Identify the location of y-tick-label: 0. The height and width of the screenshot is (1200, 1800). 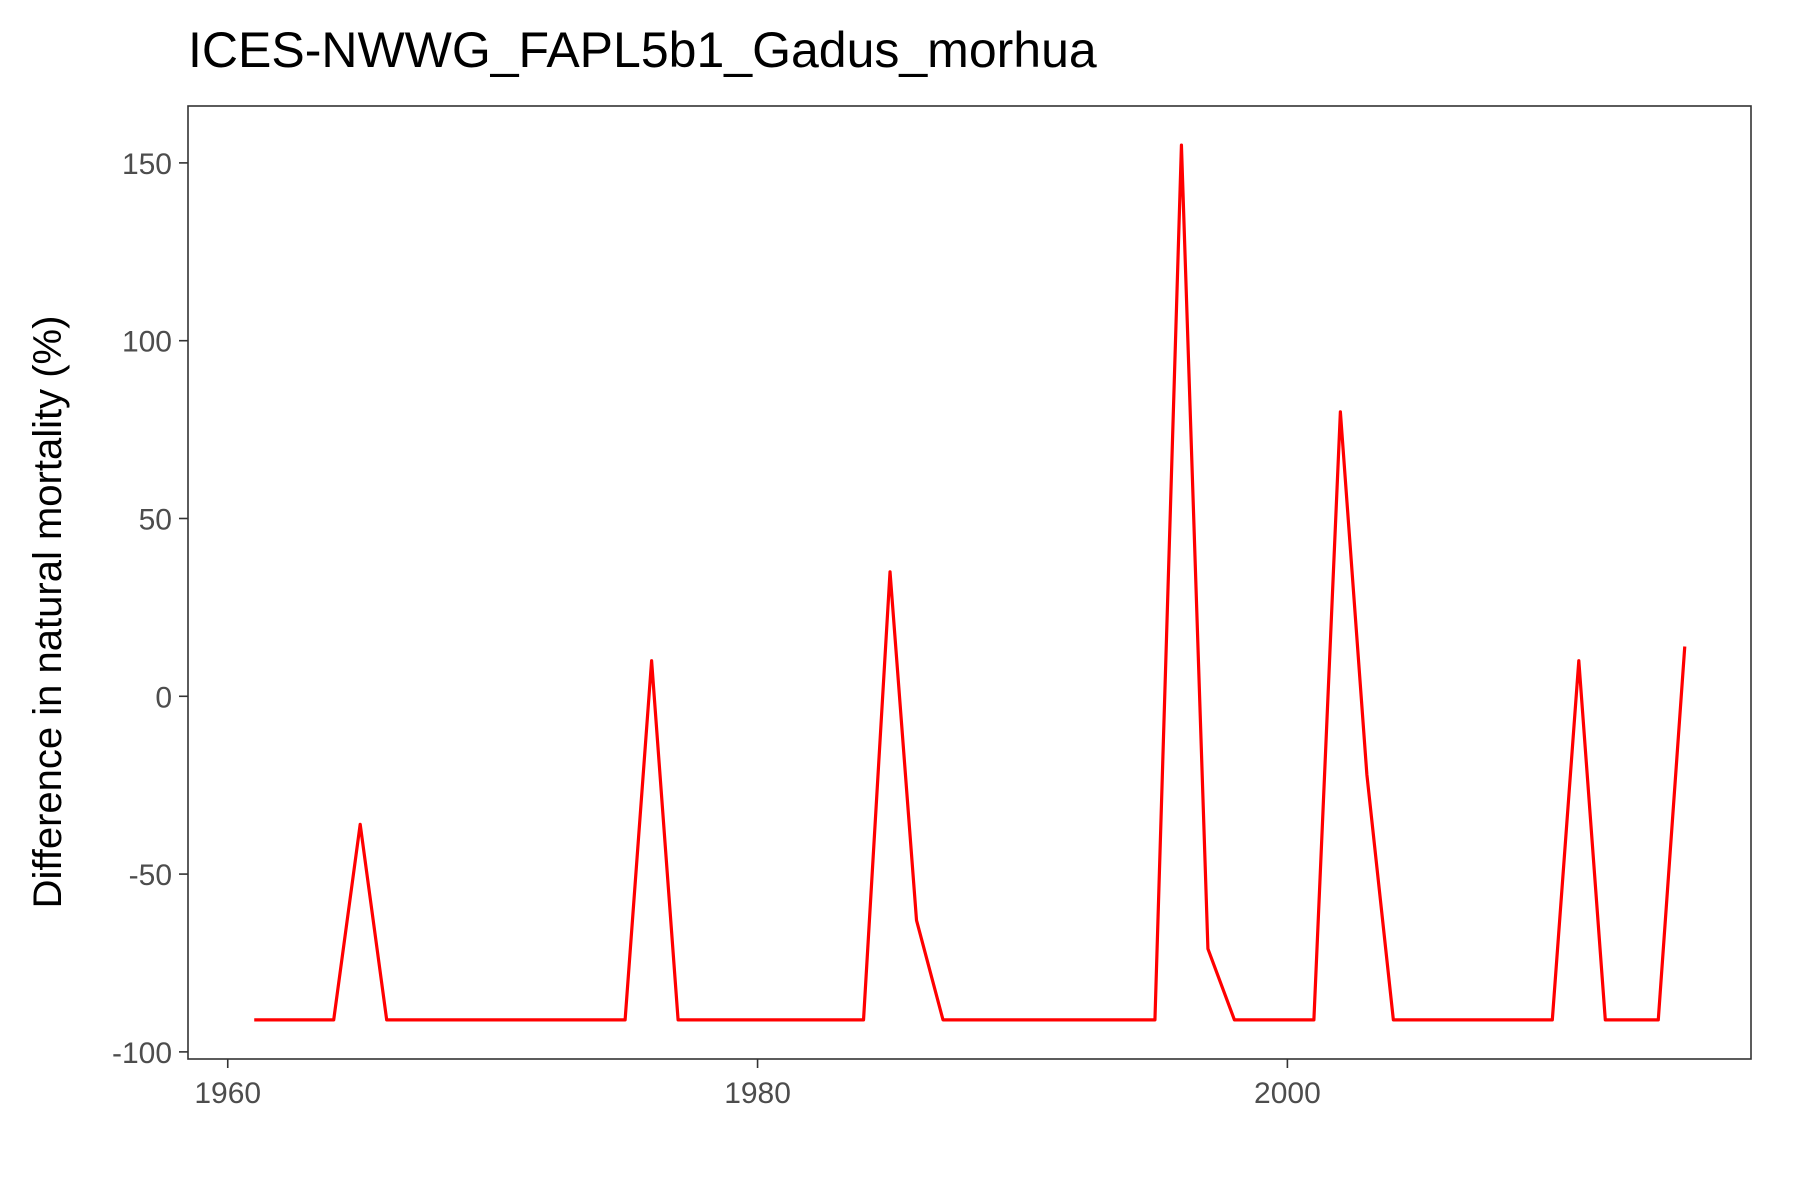
(163, 697).